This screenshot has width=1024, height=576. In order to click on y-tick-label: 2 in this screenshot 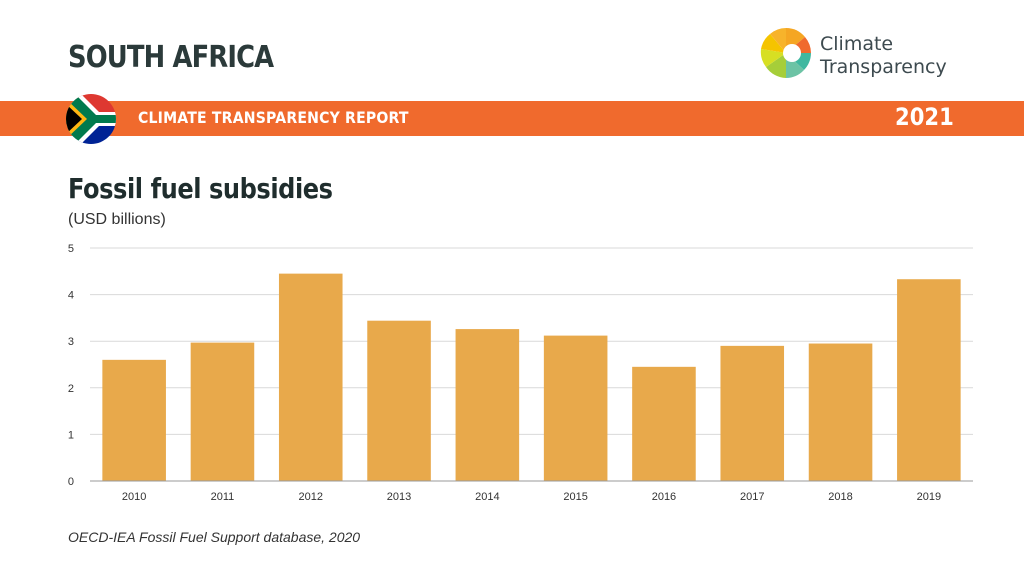, I will do `click(71, 389)`.